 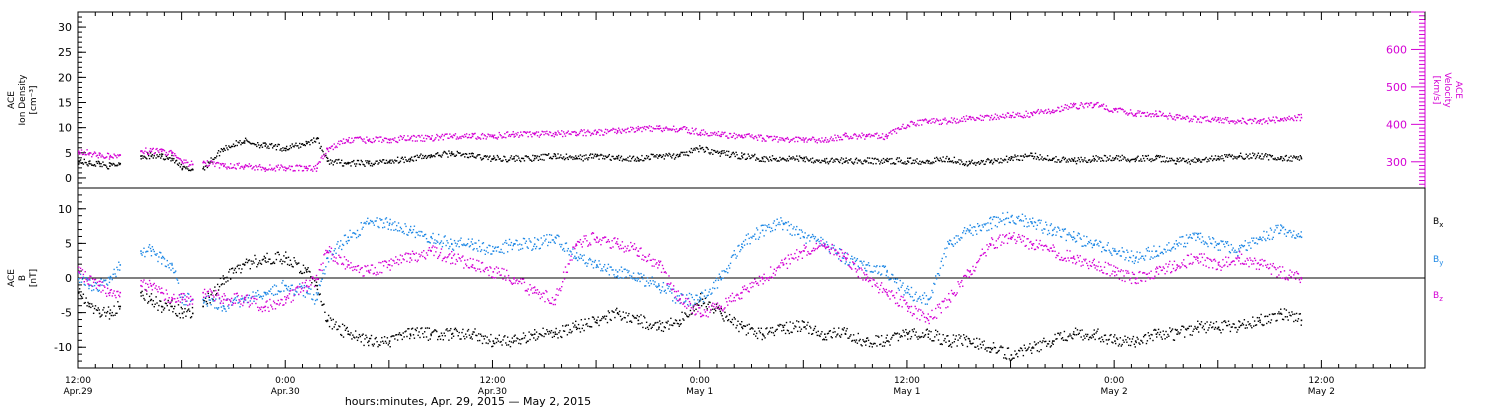 What do you see at coordinates (23, 100) in the screenshot?
I see `density-axis-label: ACEIon Density[cm⁻³]` at bounding box center [23, 100].